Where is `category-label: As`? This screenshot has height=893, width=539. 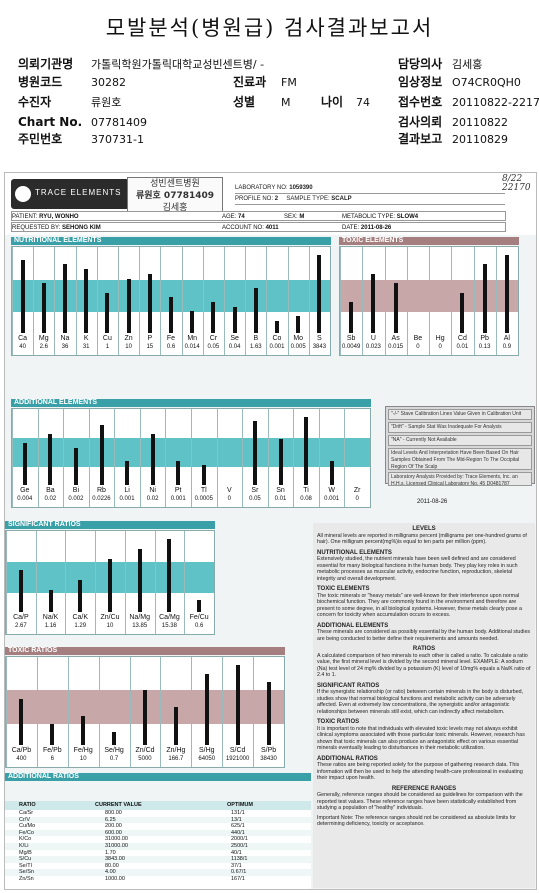
category-label: As is located at coordinates (395, 338).